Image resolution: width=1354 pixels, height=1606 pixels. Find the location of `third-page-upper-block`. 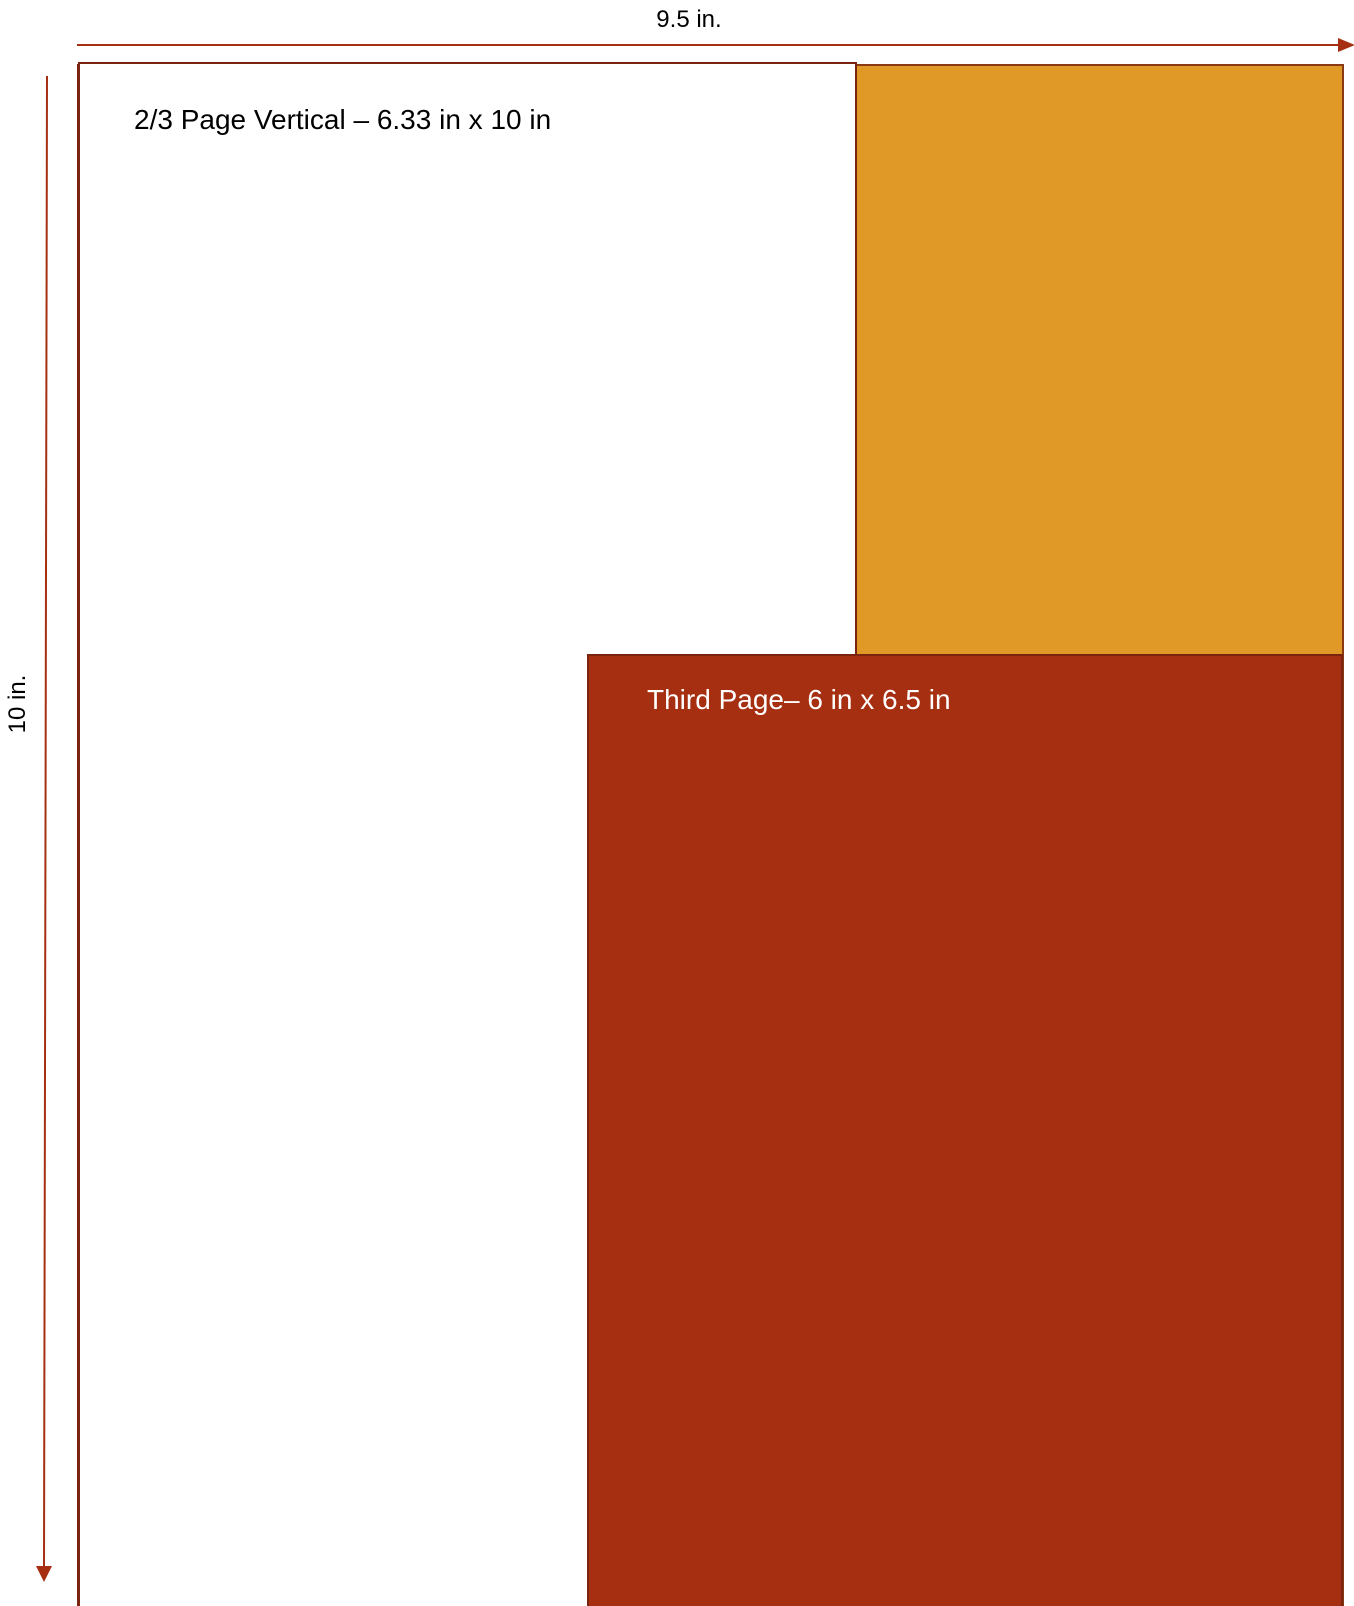

third-page-upper-block is located at coordinates (1099, 364).